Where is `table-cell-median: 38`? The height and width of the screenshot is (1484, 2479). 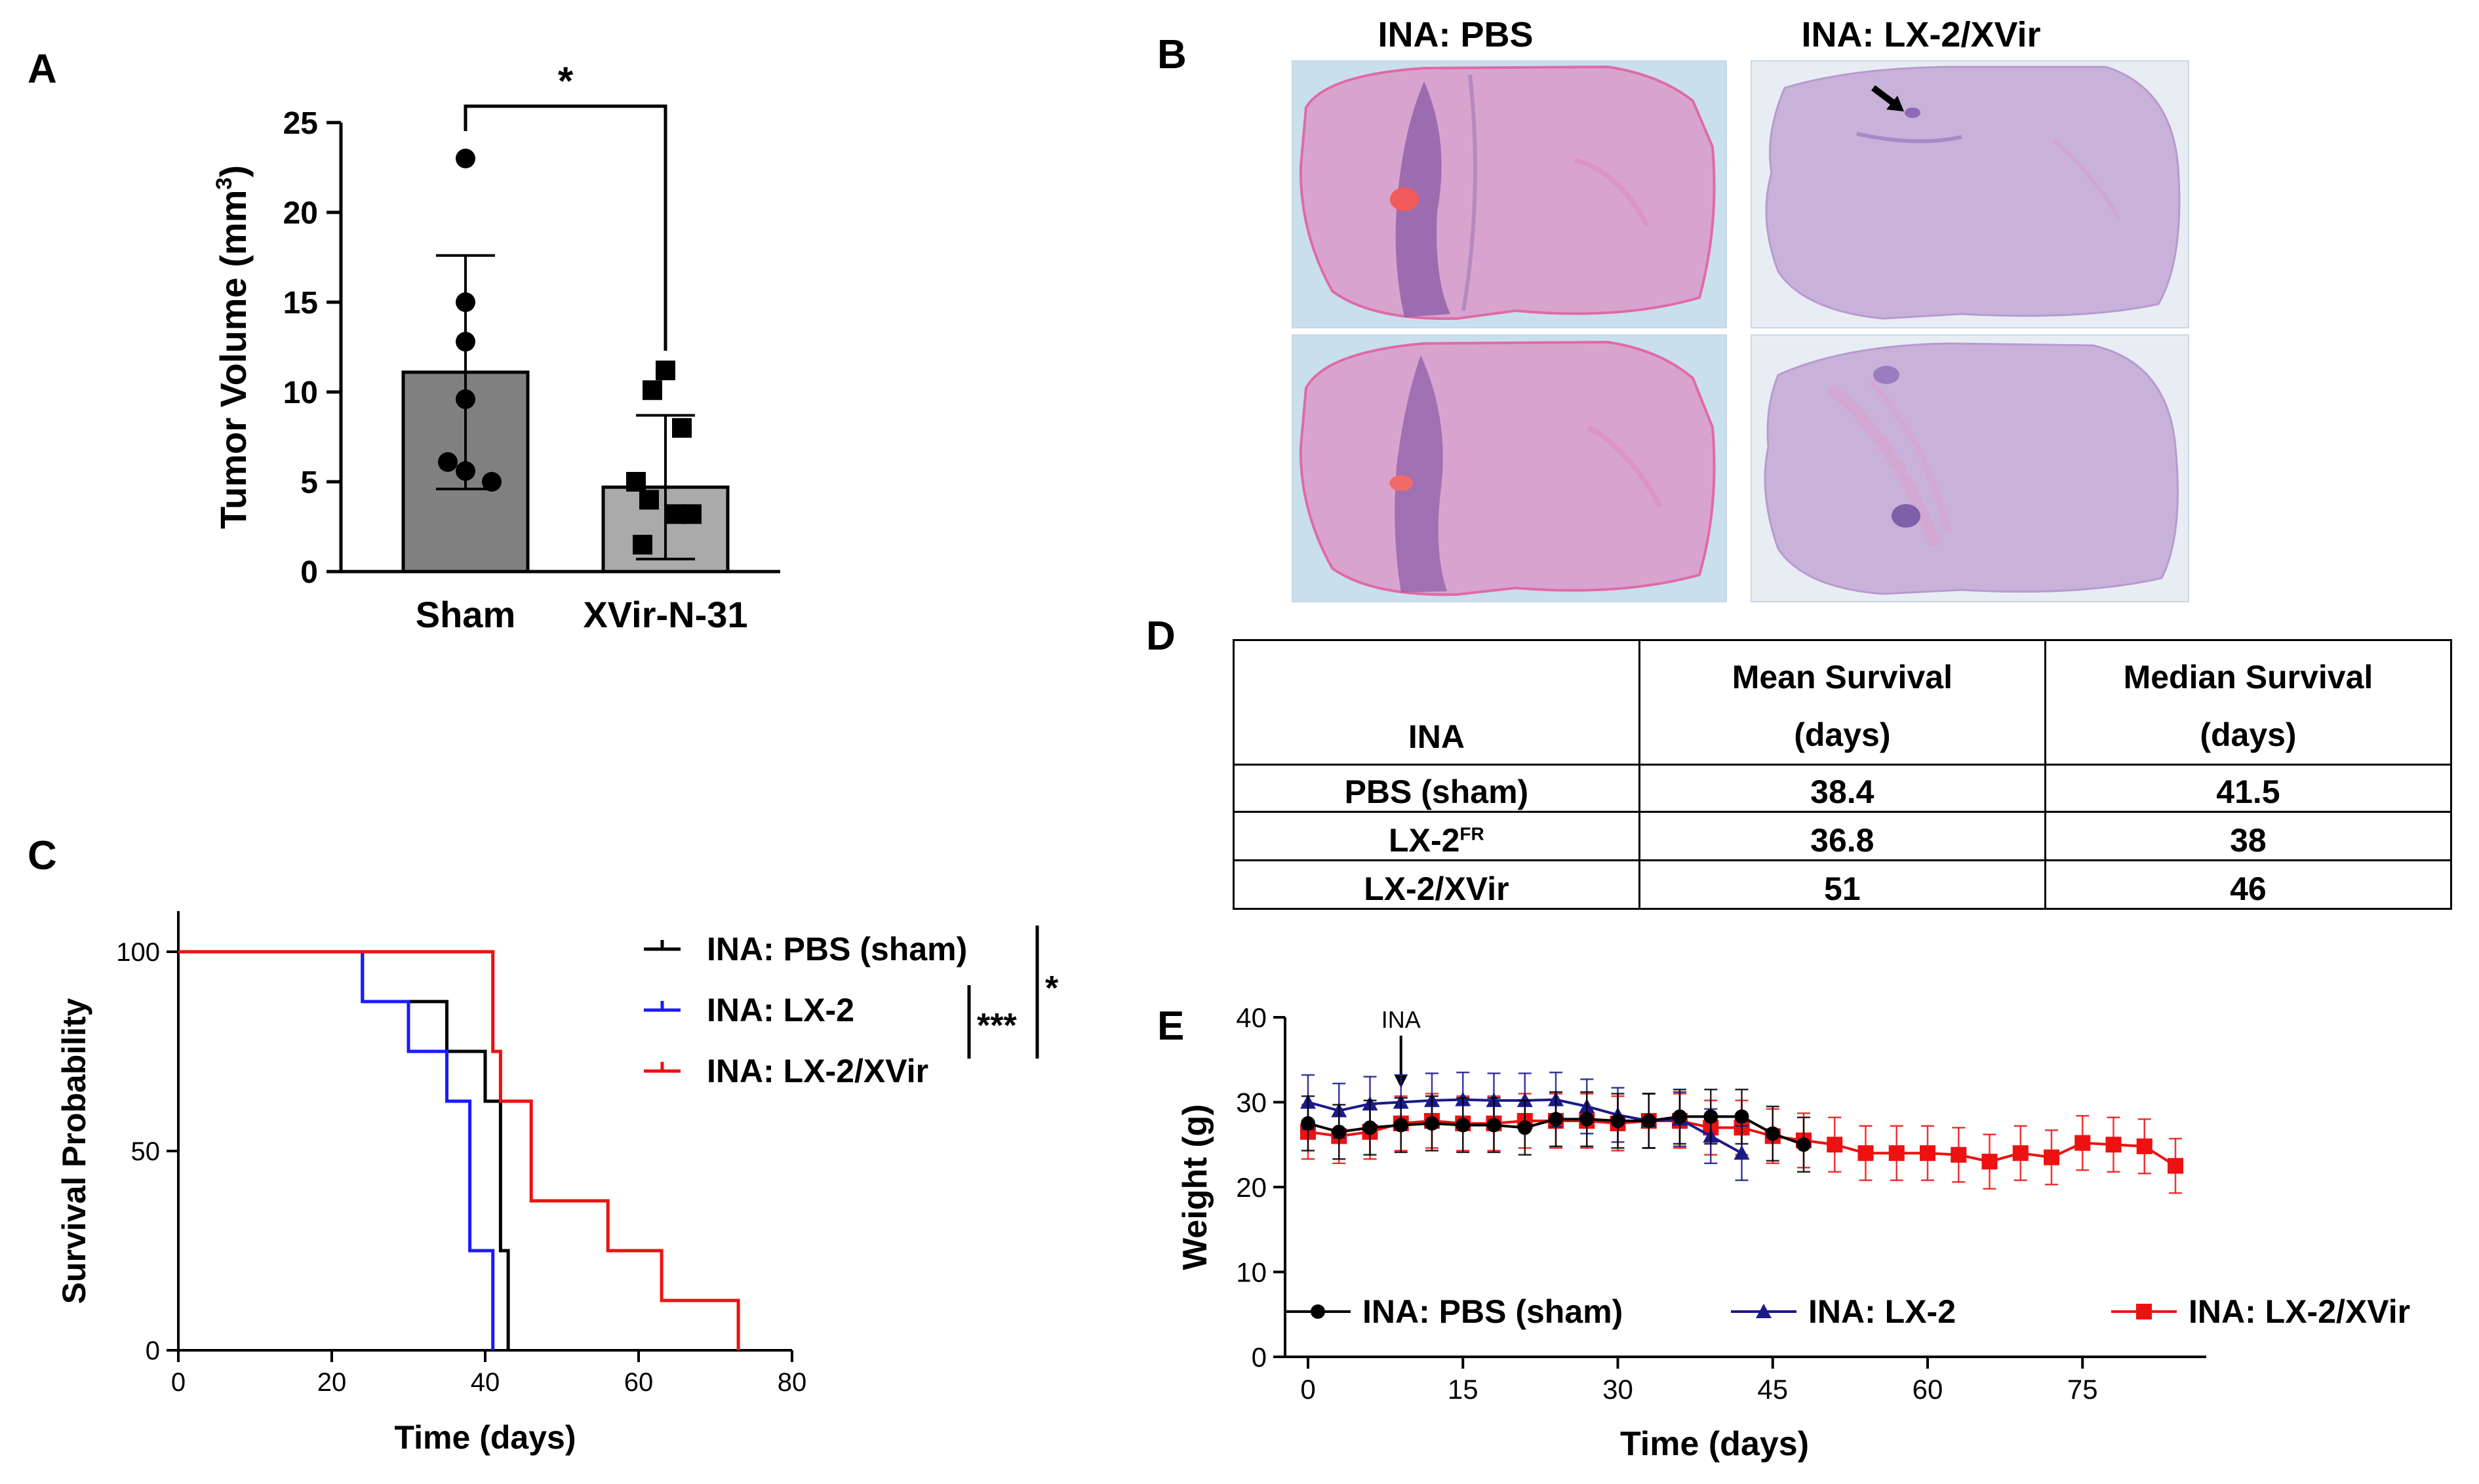
table-cell-median: 38 is located at coordinates (2248, 836).